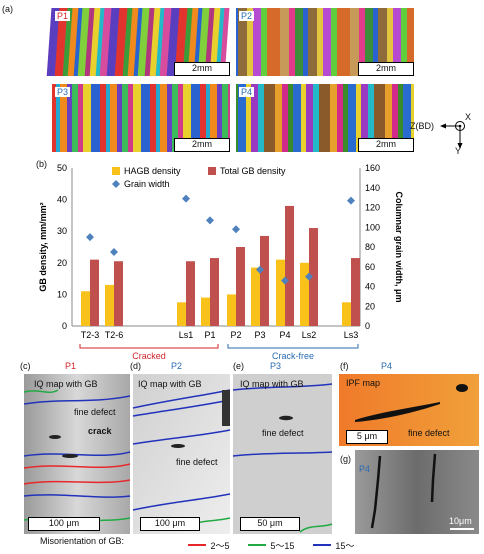  Describe the element at coordinates (82, 541) in the screenshot. I see `misorientation-legend-title: Misorientation of GB:` at that location.